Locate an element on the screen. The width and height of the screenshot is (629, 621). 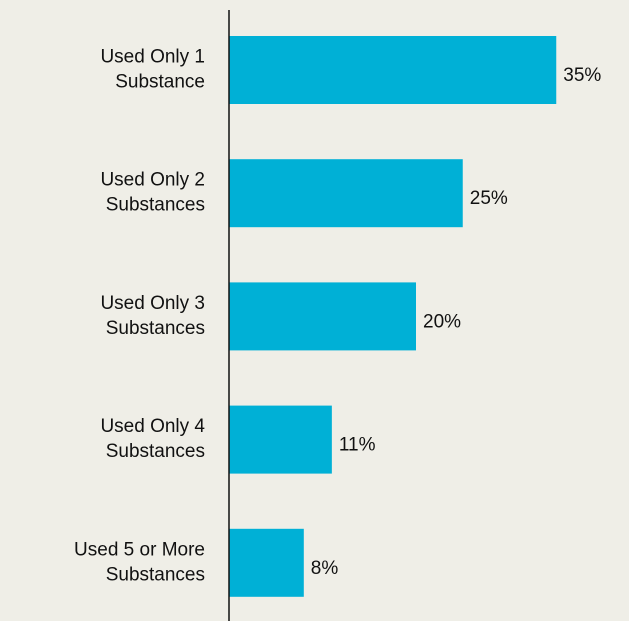
category-label: Used Only 3 is located at coordinates (152, 303).